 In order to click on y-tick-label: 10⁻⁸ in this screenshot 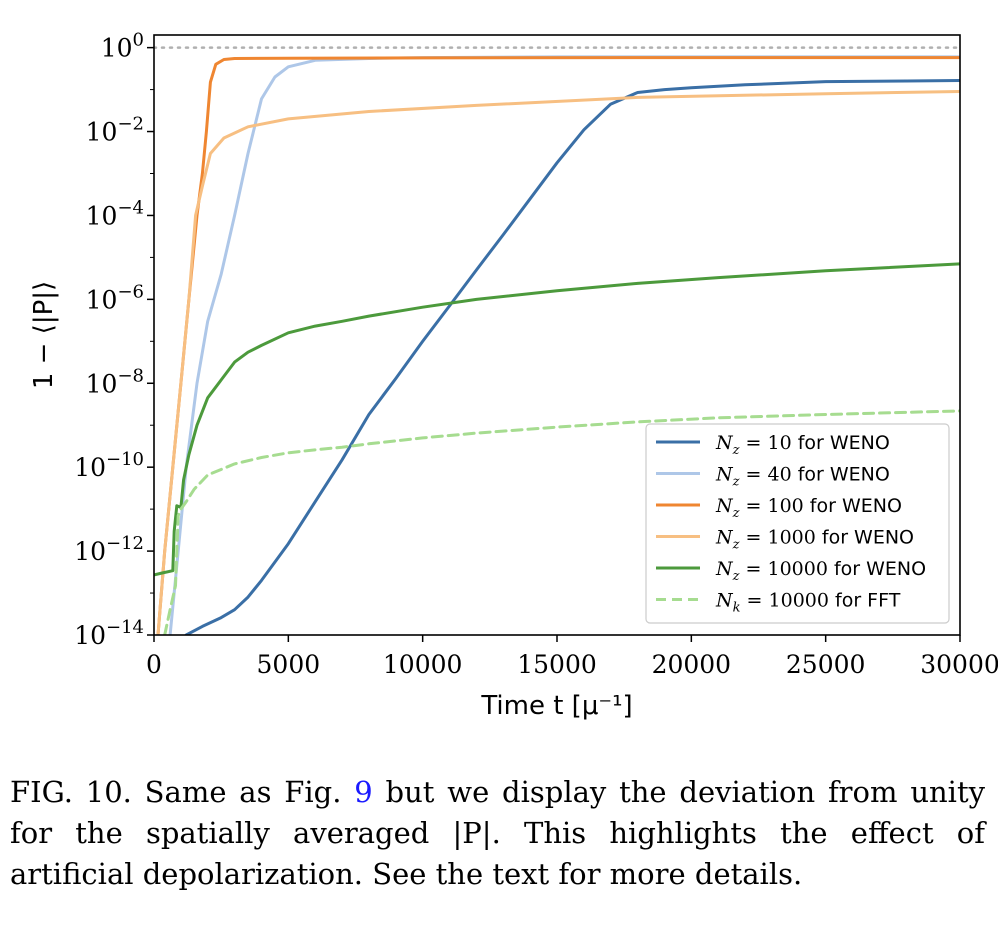, I will do `click(115, 381)`.